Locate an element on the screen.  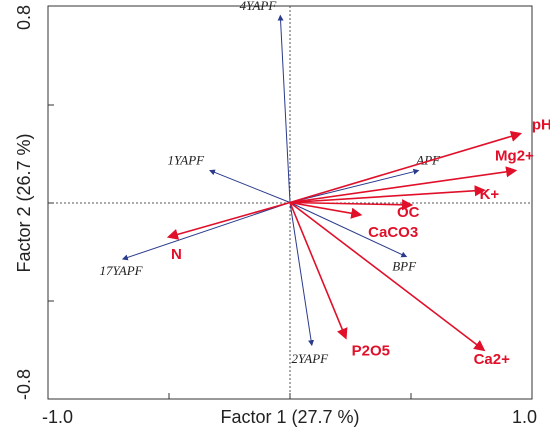
site-vector-label: APF is located at coordinates (428, 160).